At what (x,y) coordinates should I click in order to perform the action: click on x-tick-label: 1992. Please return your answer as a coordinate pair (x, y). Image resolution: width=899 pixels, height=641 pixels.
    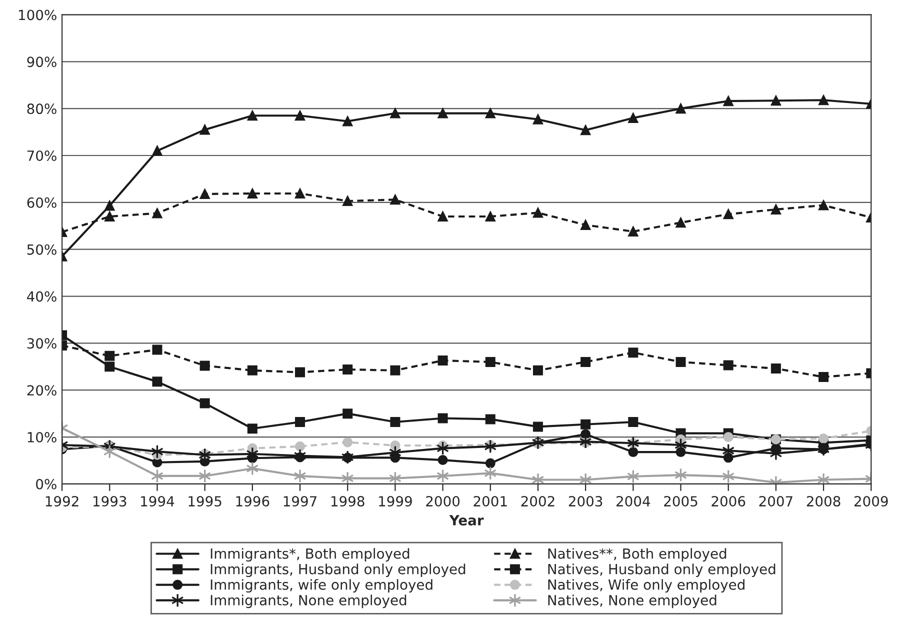
    Looking at the image, I should click on (62, 501).